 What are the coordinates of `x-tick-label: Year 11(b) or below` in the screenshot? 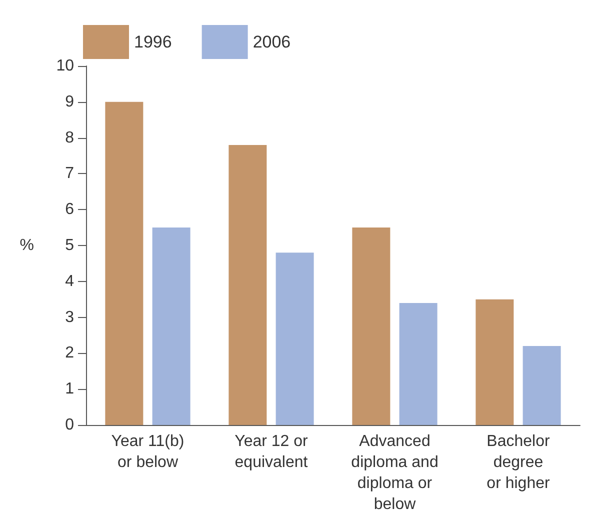 It's located at (147, 452).